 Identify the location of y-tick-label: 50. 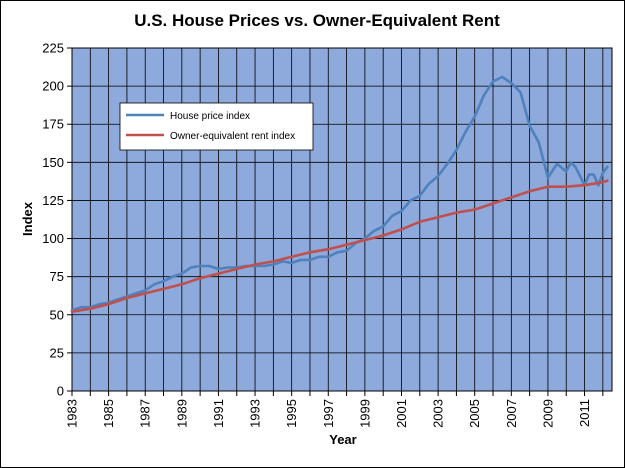
(57, 314).